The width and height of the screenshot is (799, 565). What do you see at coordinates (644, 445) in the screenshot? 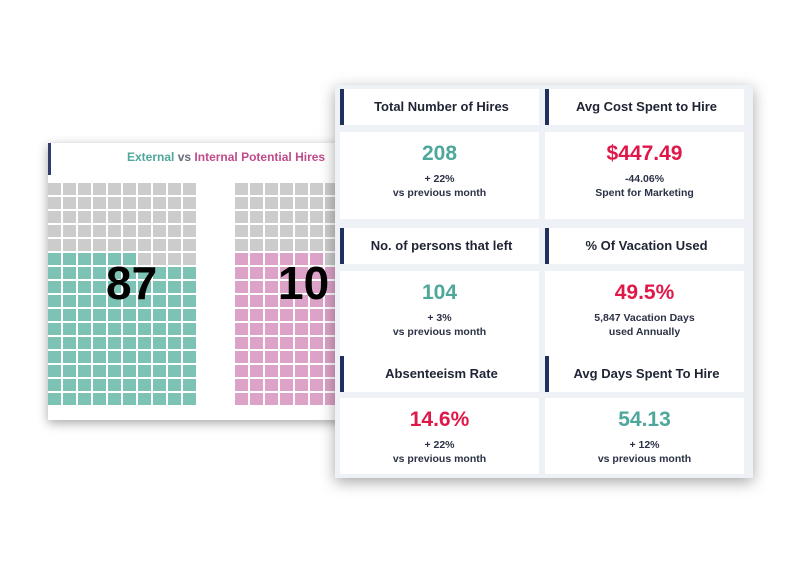
I see `kpi-change: + 12%` at bounding box center [644, 445].